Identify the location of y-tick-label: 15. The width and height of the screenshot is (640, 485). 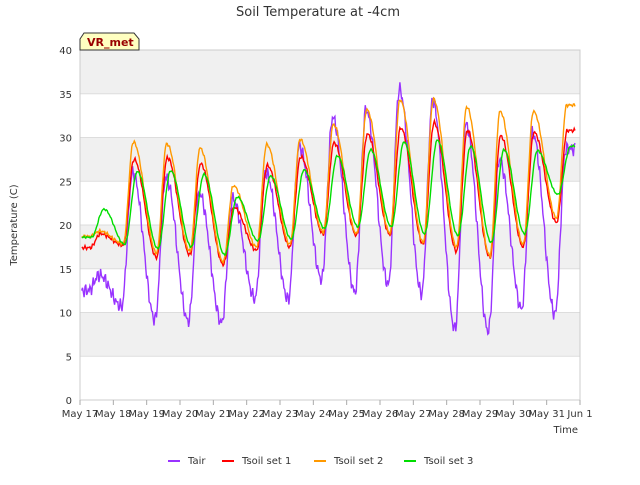
(65, 270).